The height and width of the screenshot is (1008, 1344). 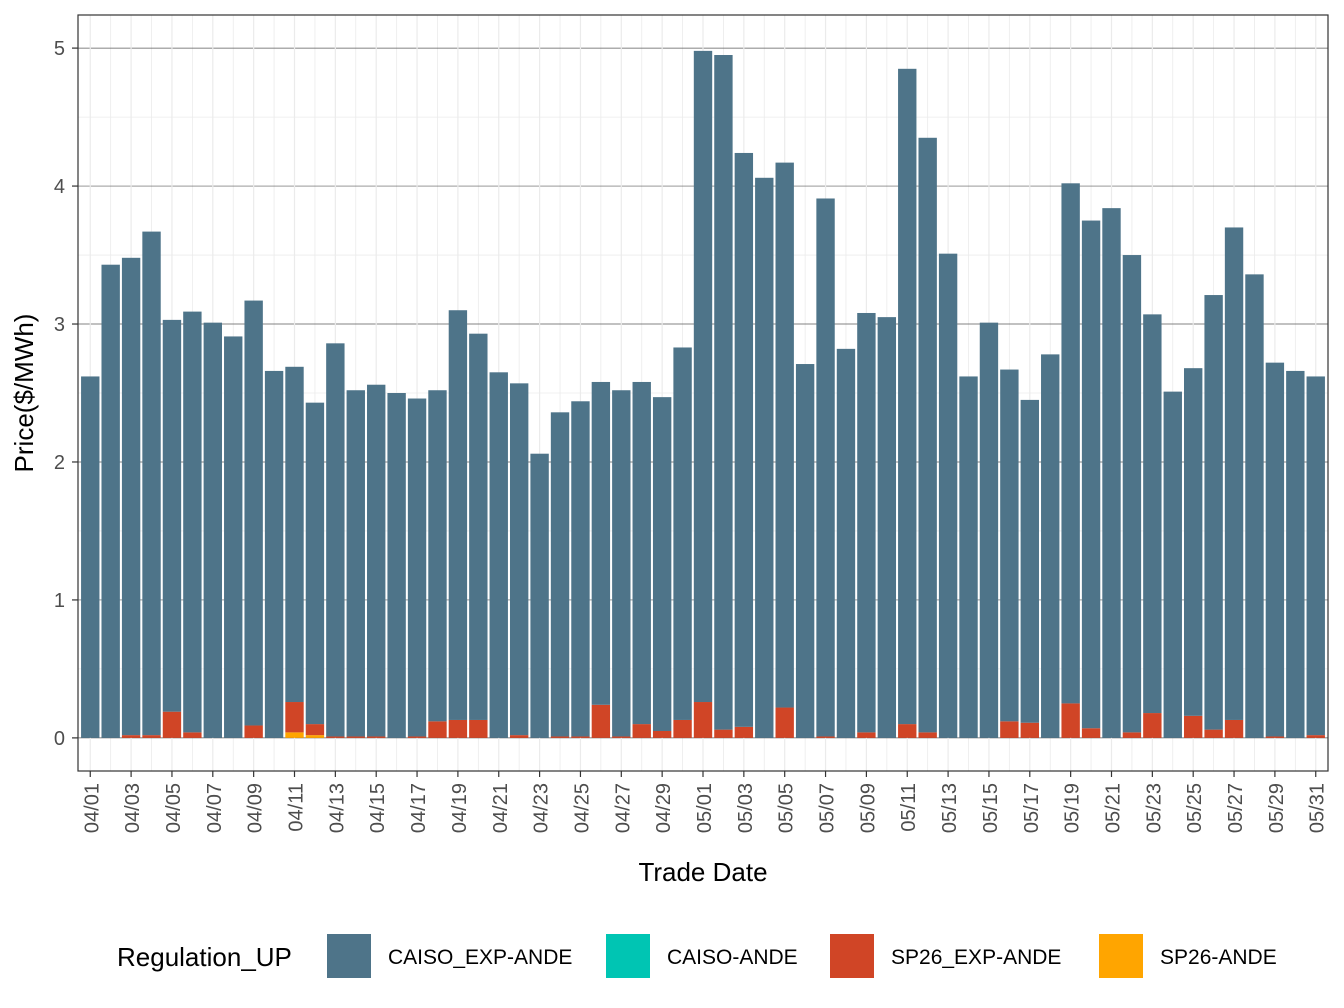 I want to click on x-tick-label: 04/01, so click(x=92, y=808).